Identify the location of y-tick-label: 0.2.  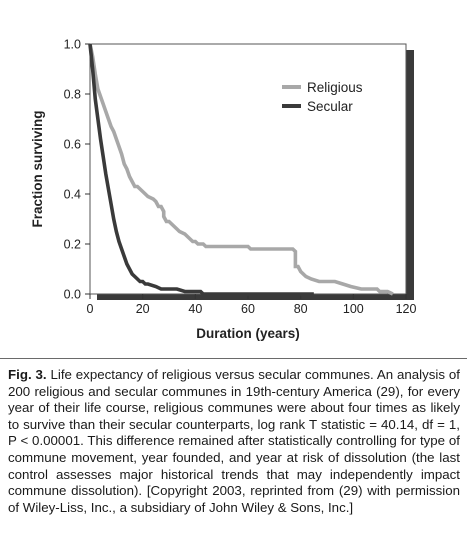
(72, 245).